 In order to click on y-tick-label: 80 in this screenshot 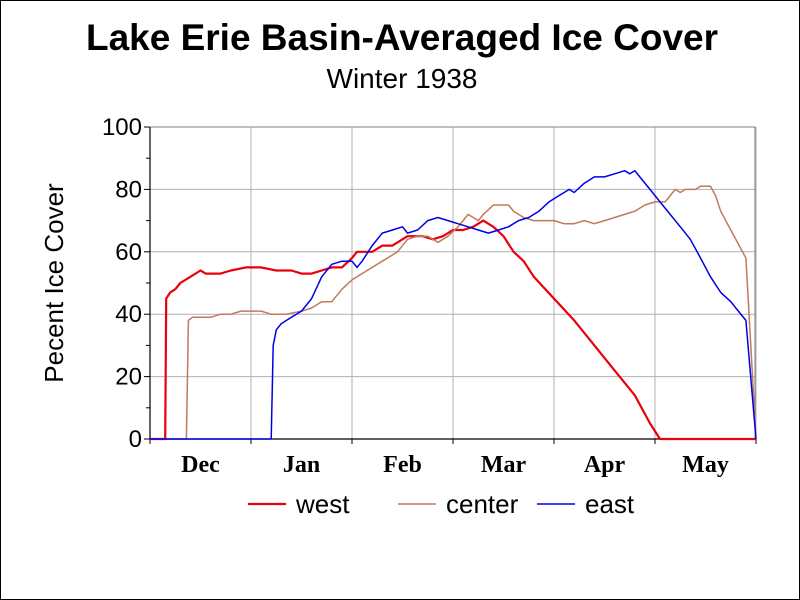, I will do `click(128, 189)`.